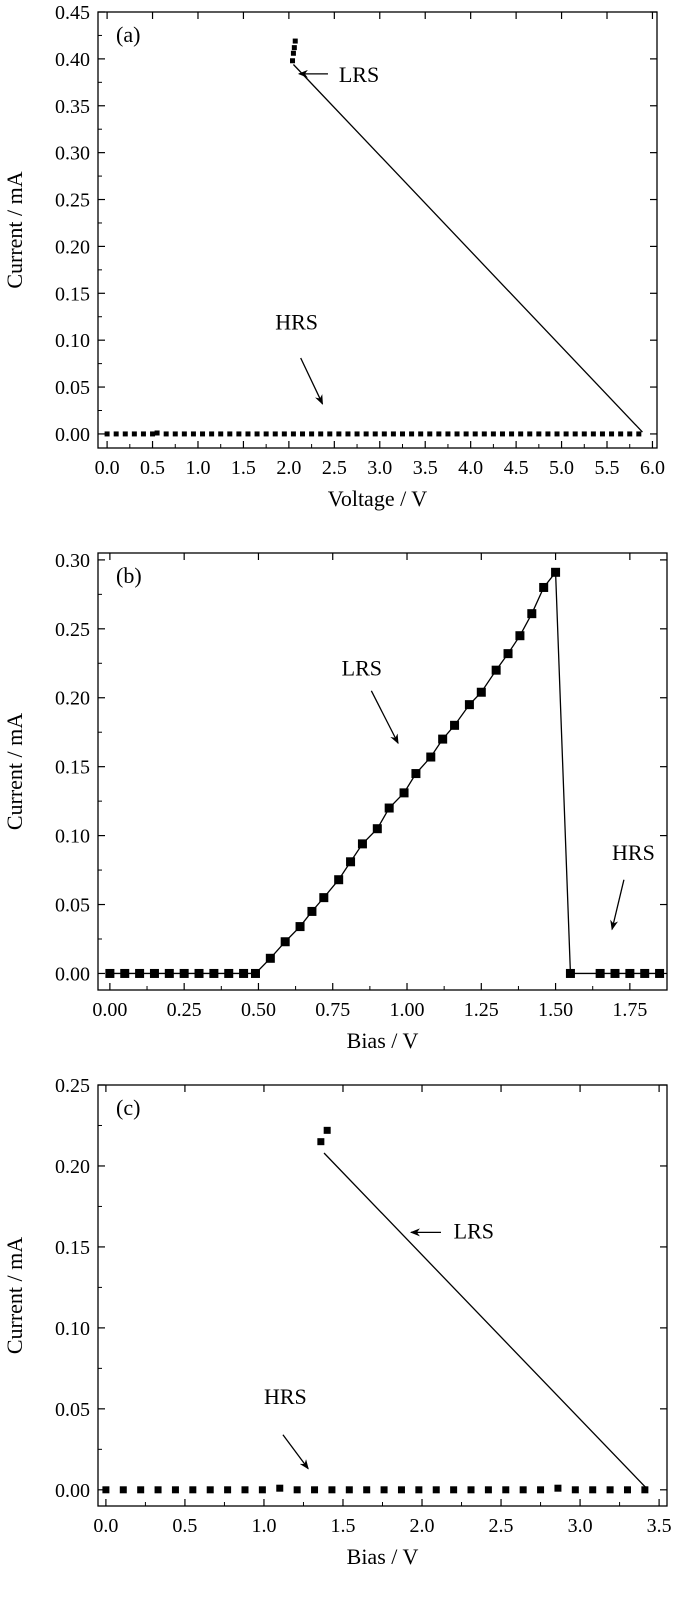 The height and width of the screenshot is (1621, 700). What do you see at coordinates (359, 74) in the screenshot?
I see `annotation-label: LRS` at bounding box center [359, 74].